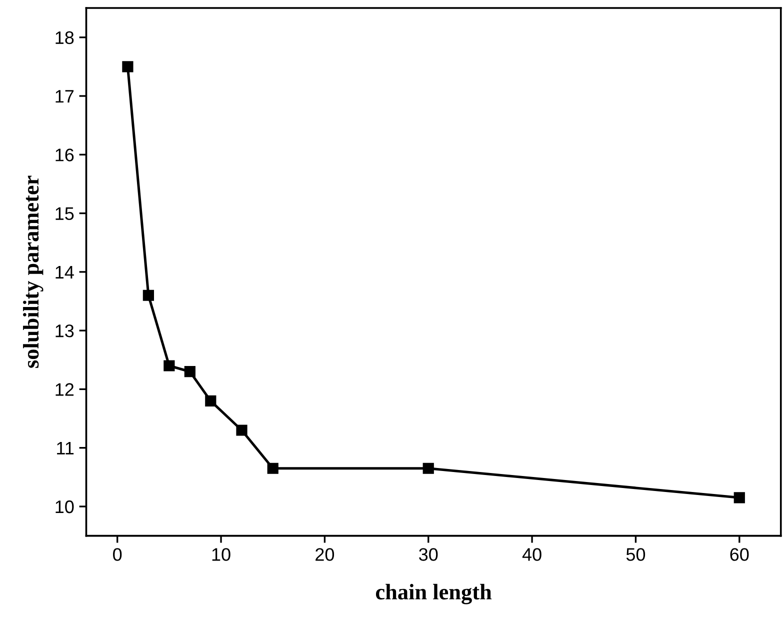  What do you see at coordinates (325, 554) in the screenshot?
I see `x-tick-label: 20` at bounding box center [325, 554].